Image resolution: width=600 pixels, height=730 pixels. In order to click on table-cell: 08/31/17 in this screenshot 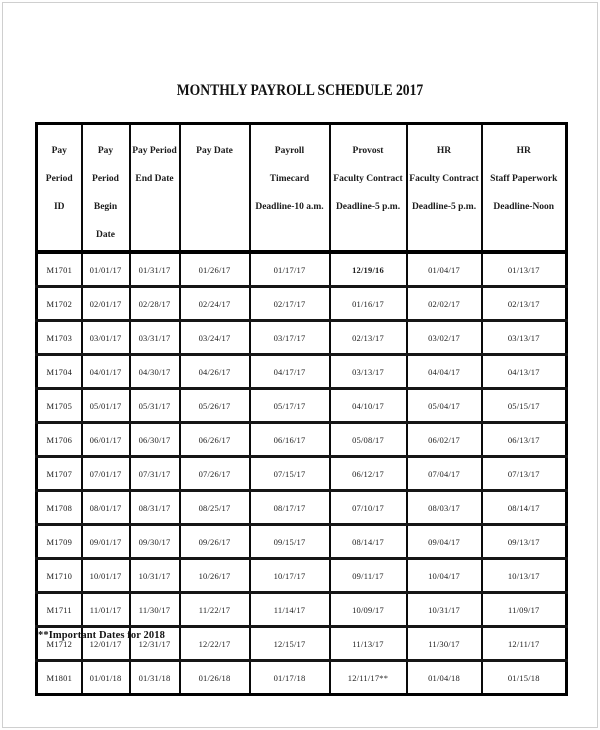, I will do `click(154, 507)`.